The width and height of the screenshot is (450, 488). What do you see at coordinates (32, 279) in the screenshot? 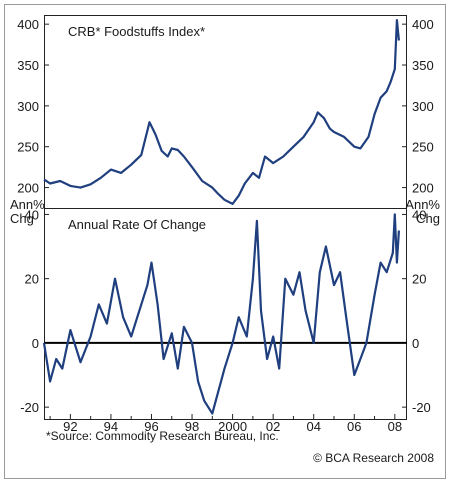
I see `bottom-ytick-label-left: 20` at bounding box center [32, 279].